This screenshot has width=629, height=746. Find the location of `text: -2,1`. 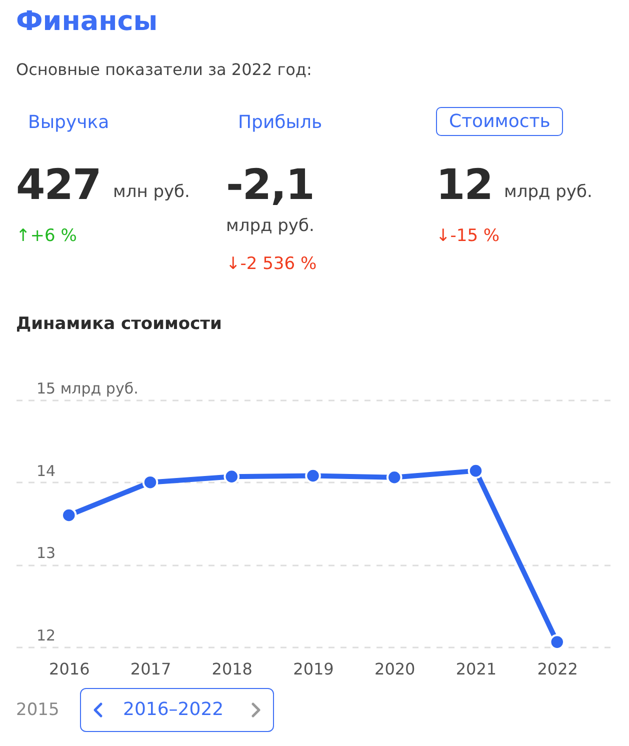

text: -2,1 is located at coordinates (270, 184).